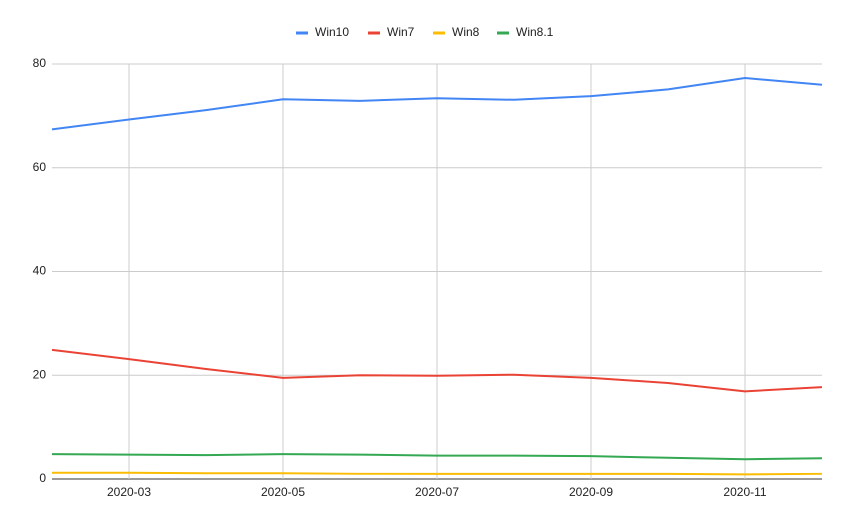 The height and width of the screenshot is (525, 848). Describe the element at coordinates (401, 32) in the screenshot. I see `legend-label: Win7` at that location.